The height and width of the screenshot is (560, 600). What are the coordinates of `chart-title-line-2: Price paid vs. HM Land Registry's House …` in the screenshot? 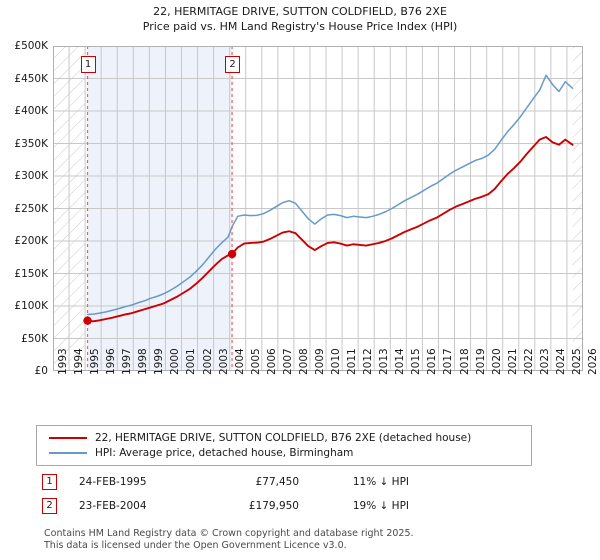 It's located at (300, 26).